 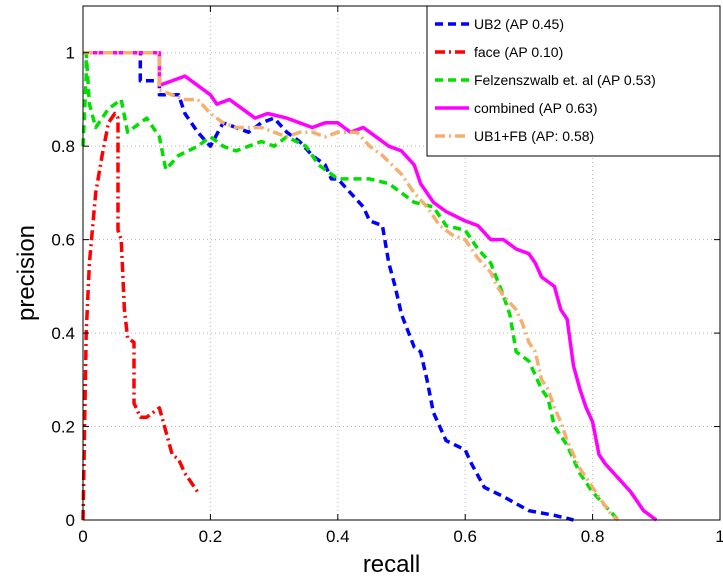 What do you see at coordinates (719, 536) in the screenshot?
I see `x-tick-label: 1` at bounding box center [719, 536].